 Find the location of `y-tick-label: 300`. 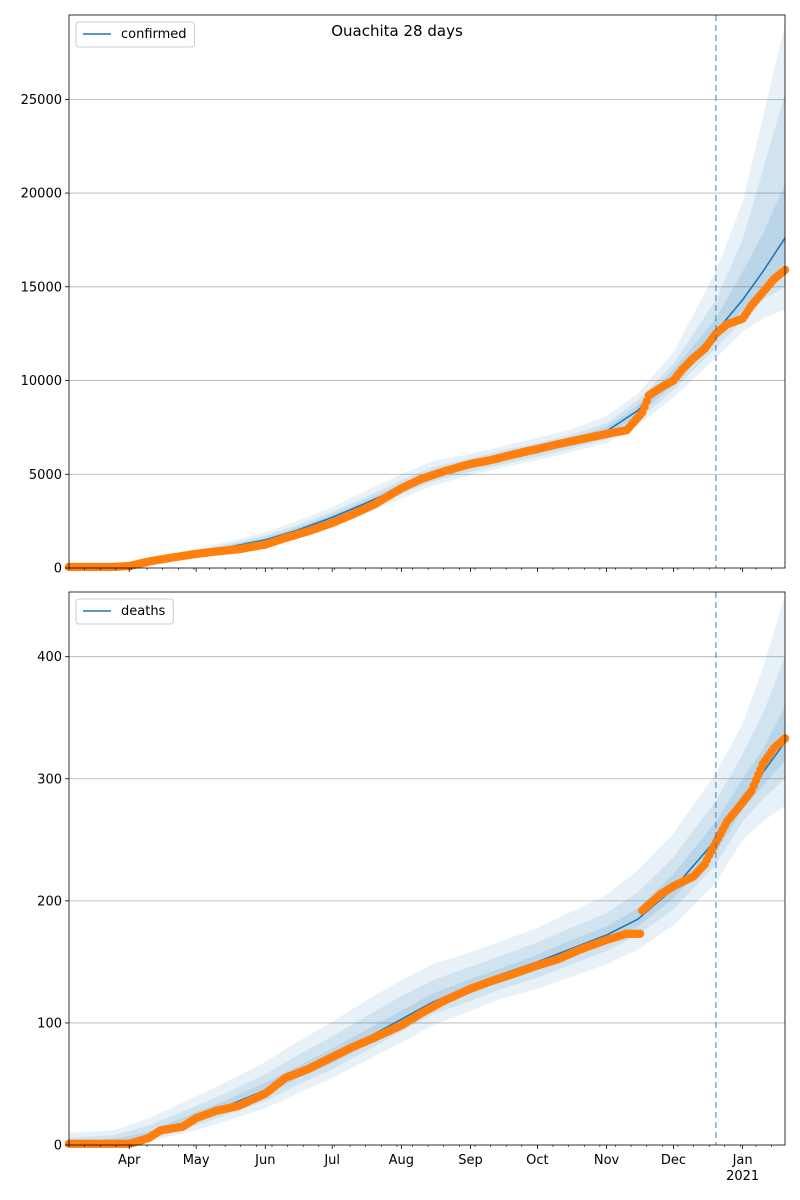

y-tick-label: 300 is located at coordinates (49, 779).